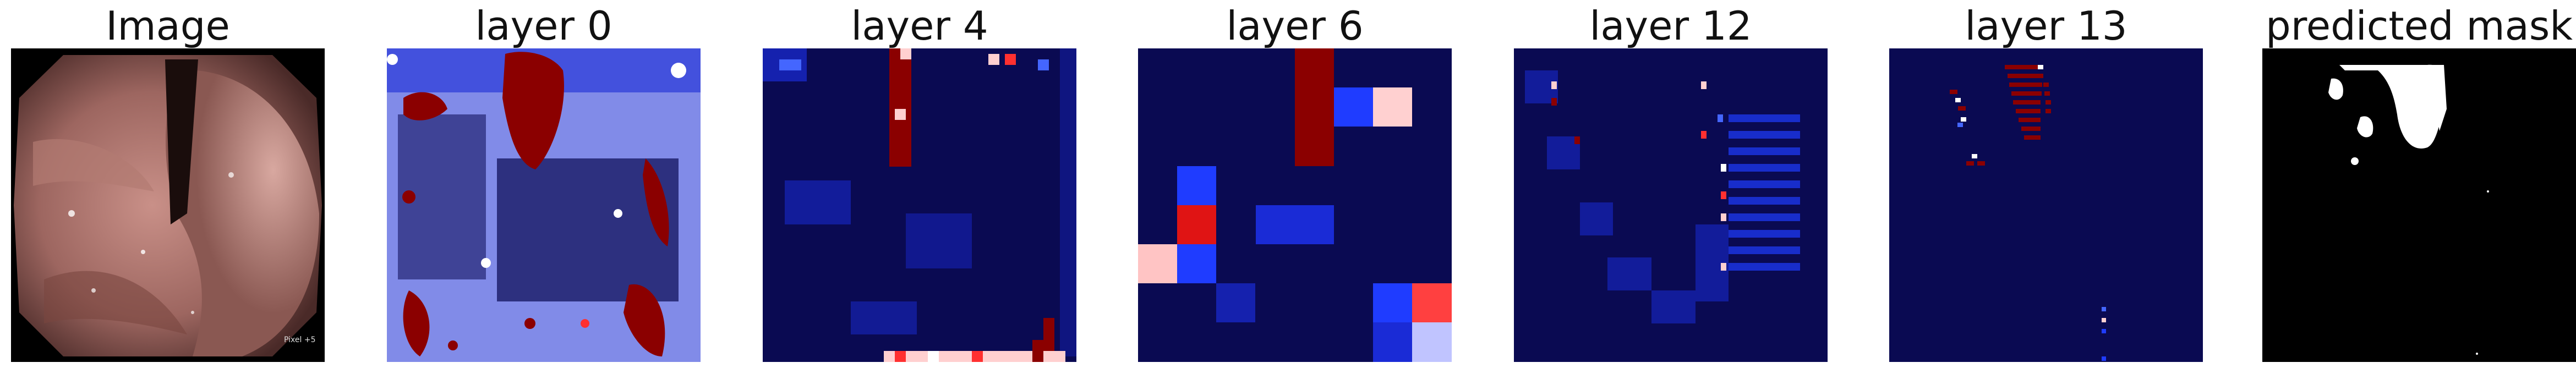 The image size is (2576, 368). I want to click on layer-6-heatmap, so click(1295, 205).